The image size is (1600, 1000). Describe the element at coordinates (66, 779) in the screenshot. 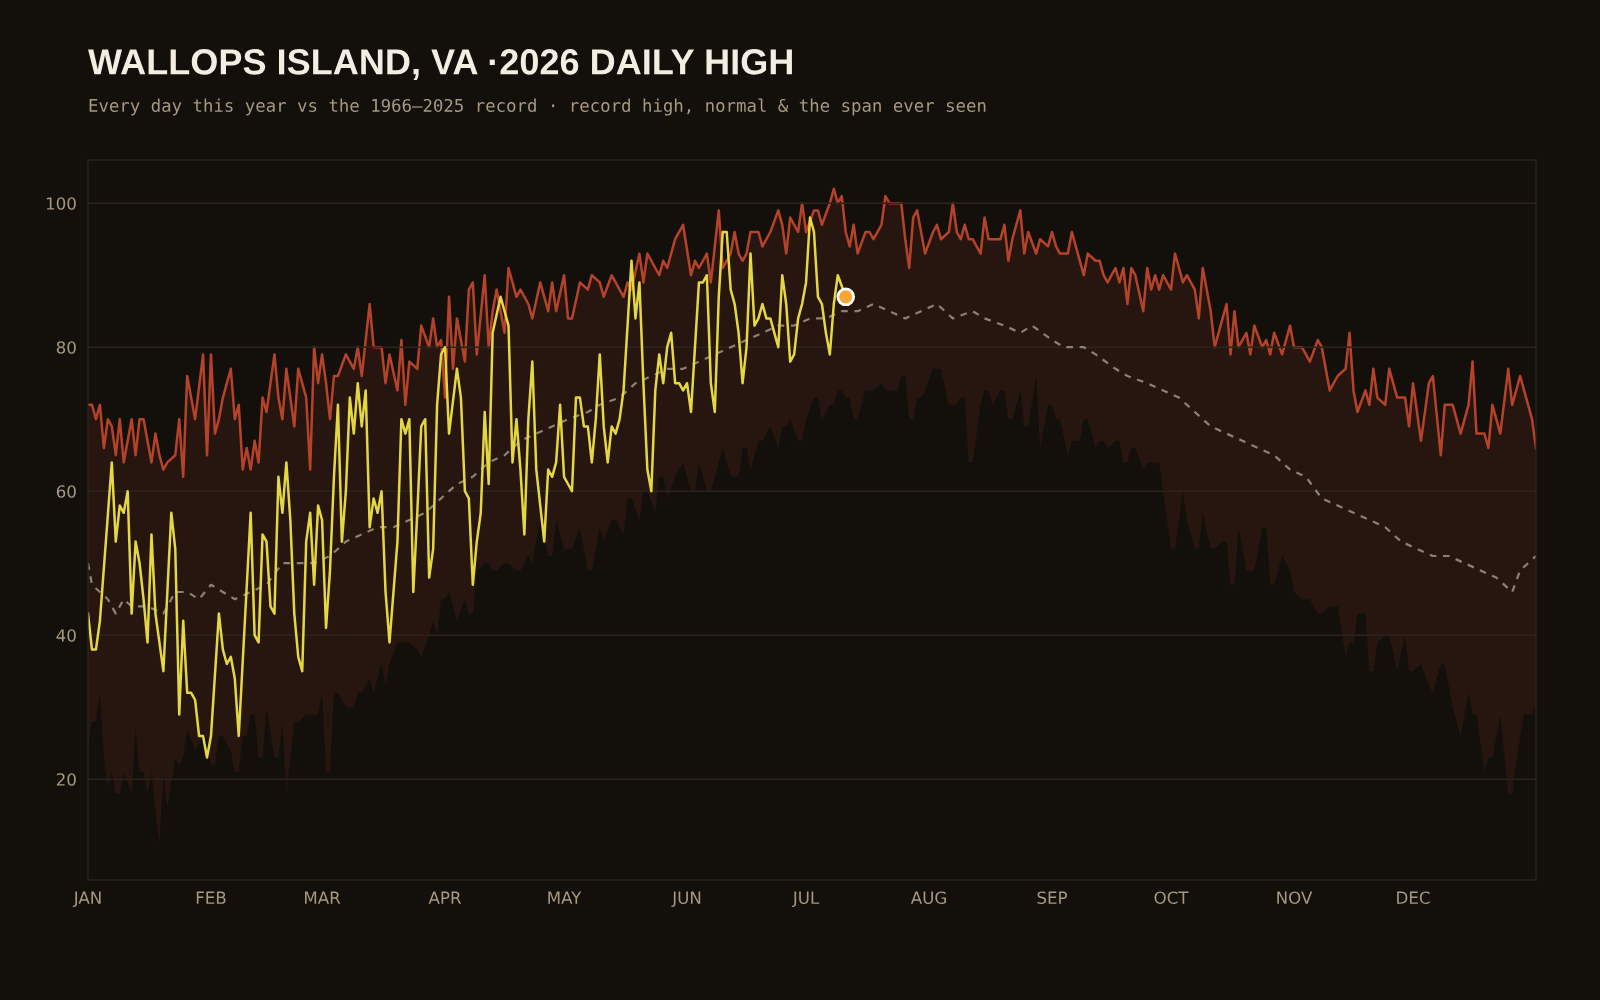

I see `y-tick-label: 20` at that location.